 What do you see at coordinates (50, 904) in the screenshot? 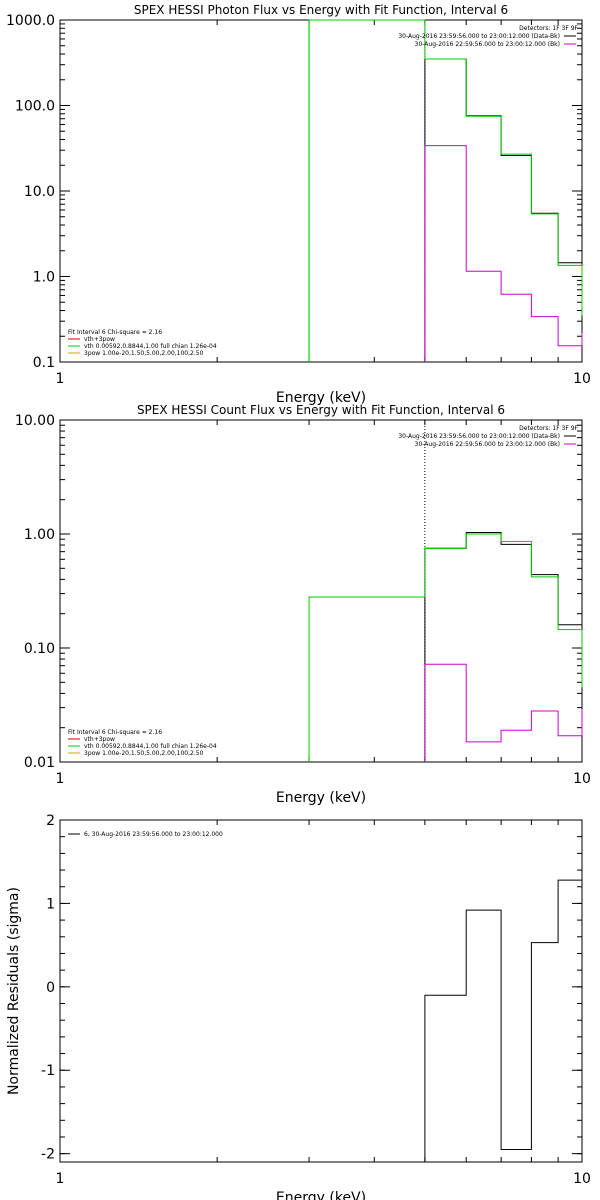
I see `y-tick-label: 1` at bounding box center [50, 904].